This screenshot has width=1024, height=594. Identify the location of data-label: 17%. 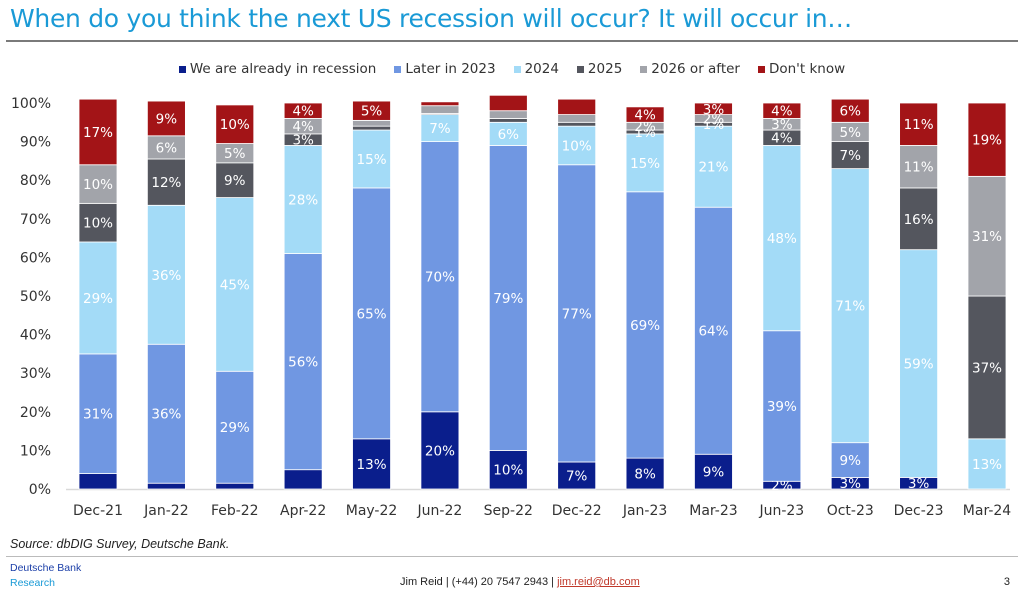
(98, 133).